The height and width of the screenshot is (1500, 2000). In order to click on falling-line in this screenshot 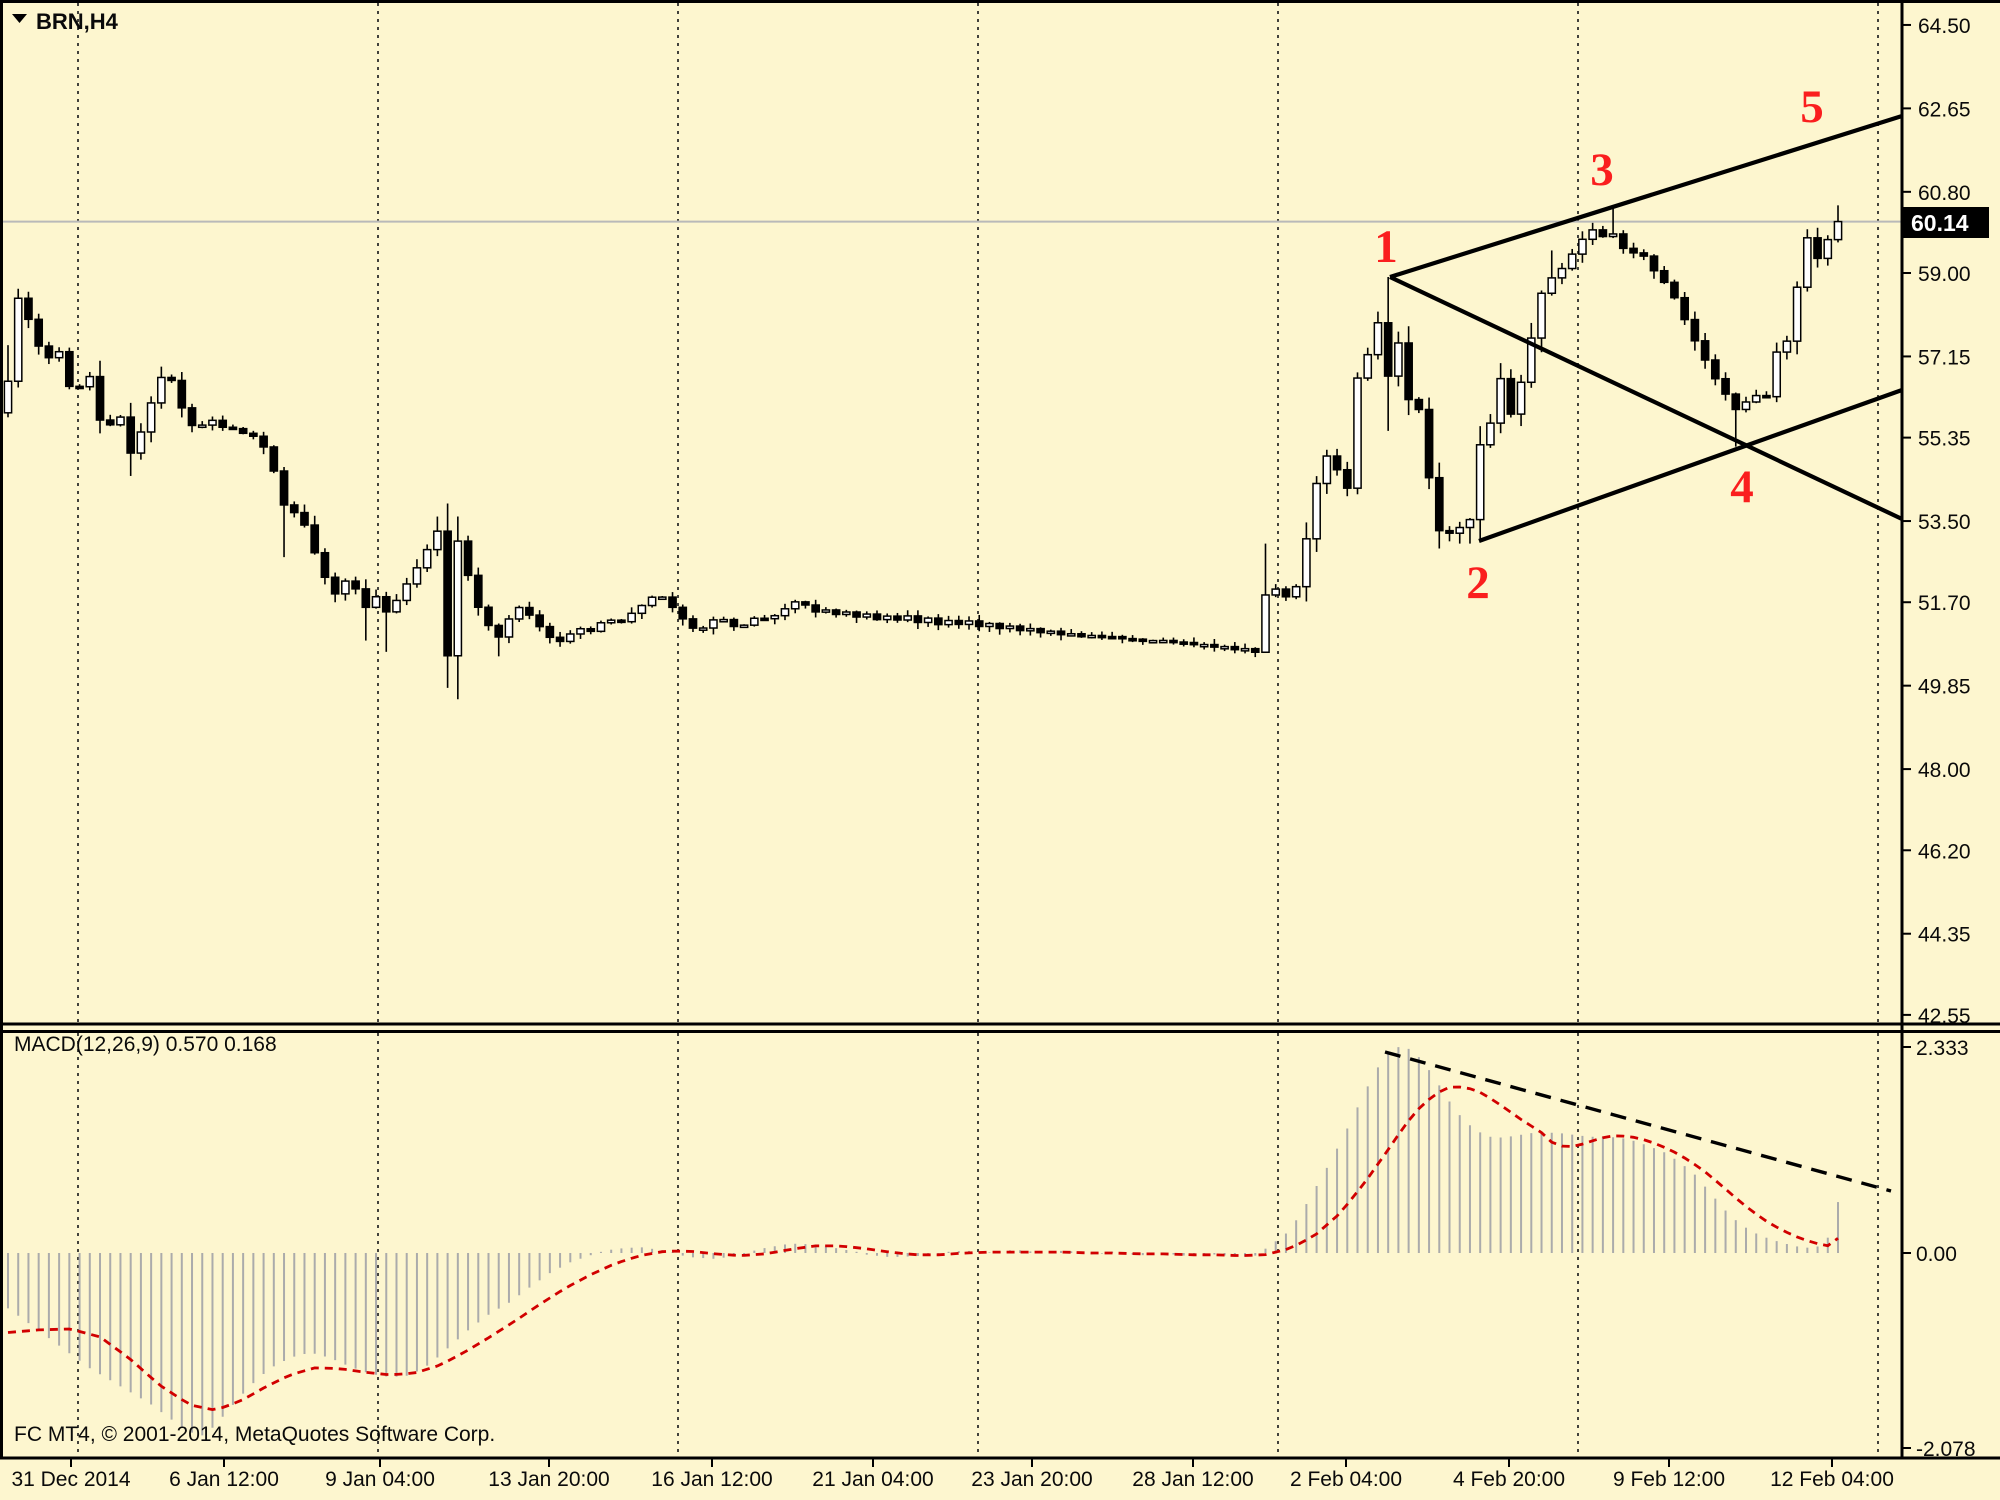, I will do `click(1646, 398)`.